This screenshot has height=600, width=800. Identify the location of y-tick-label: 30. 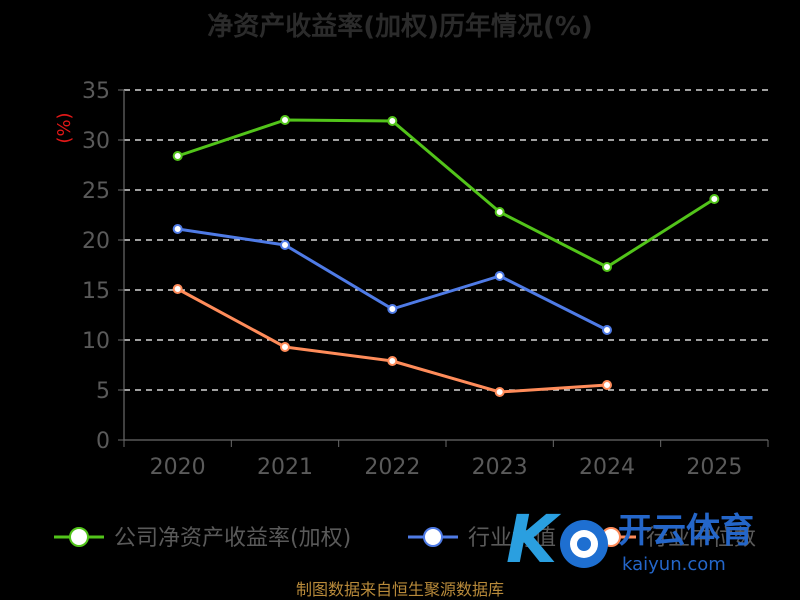
(96, 141).